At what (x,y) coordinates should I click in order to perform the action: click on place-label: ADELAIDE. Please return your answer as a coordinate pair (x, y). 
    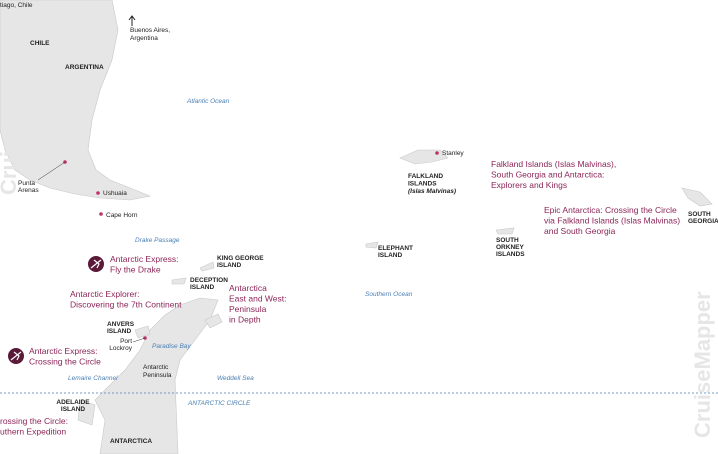
    Looking at the image, I should click on (73, 402).